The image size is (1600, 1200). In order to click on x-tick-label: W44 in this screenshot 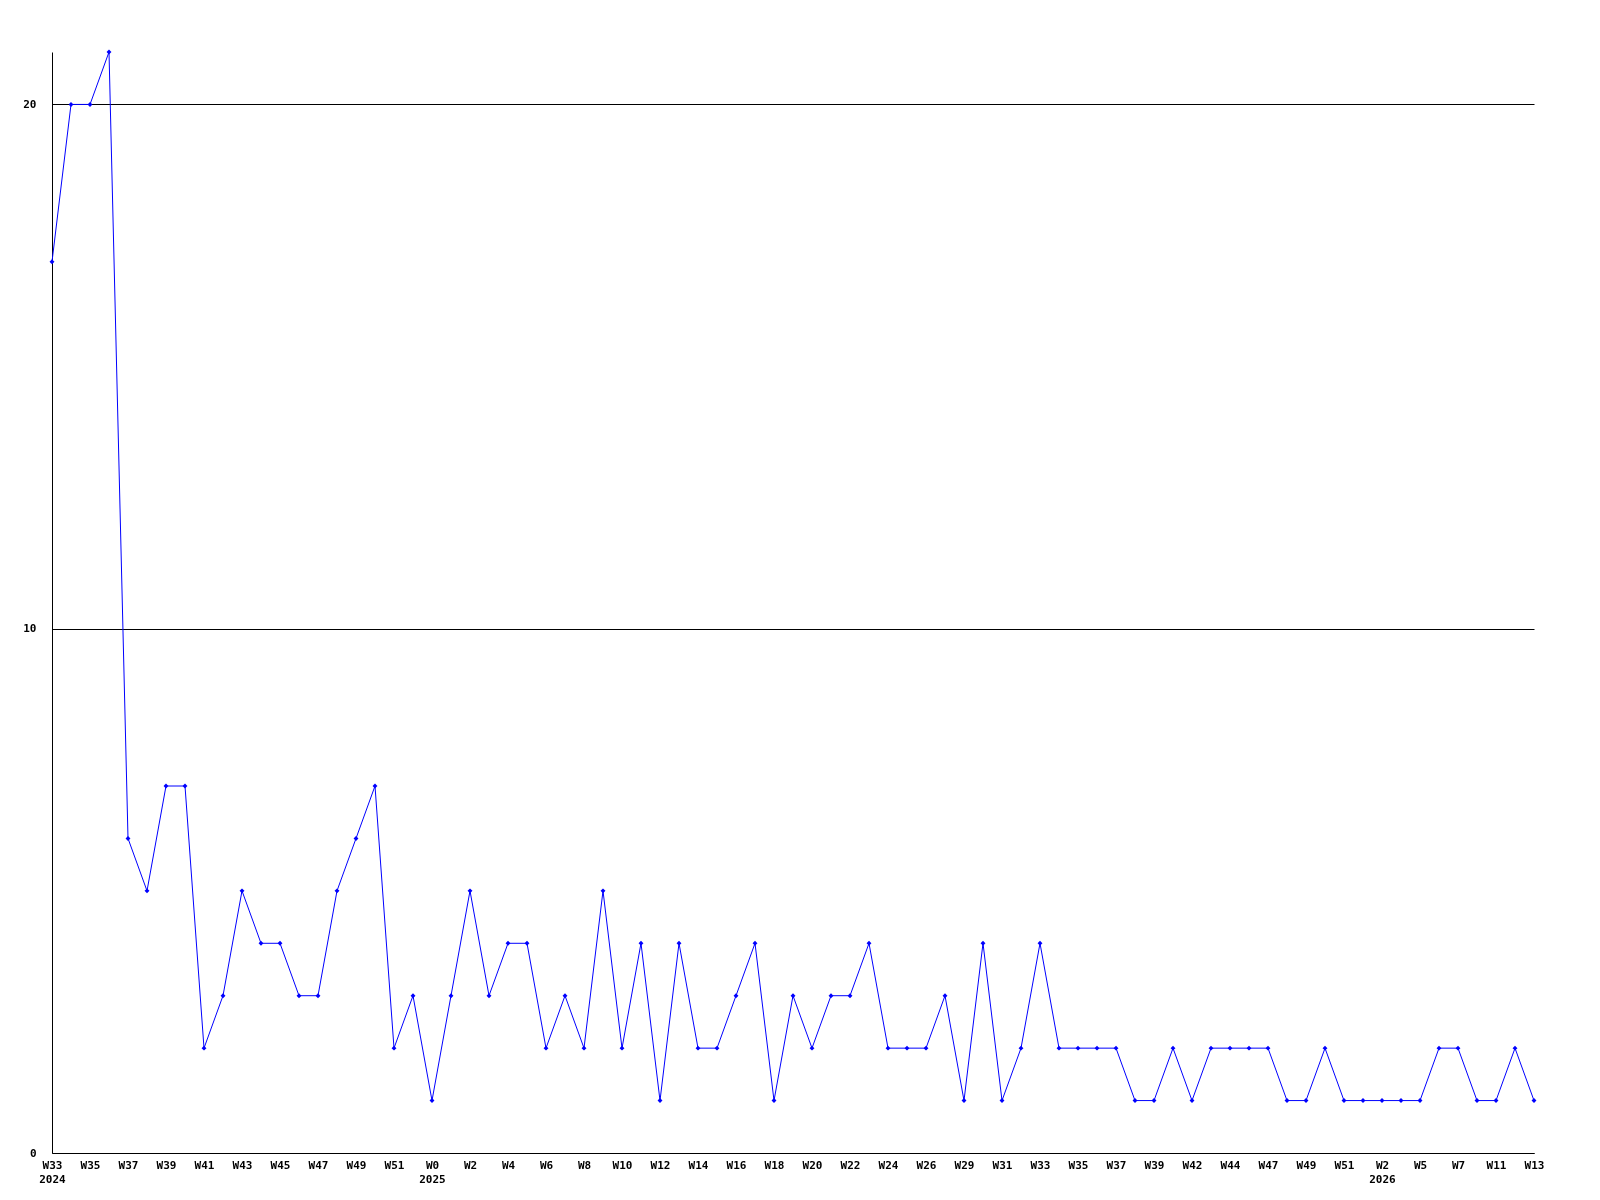, I will do `click(1230, 1165)`.